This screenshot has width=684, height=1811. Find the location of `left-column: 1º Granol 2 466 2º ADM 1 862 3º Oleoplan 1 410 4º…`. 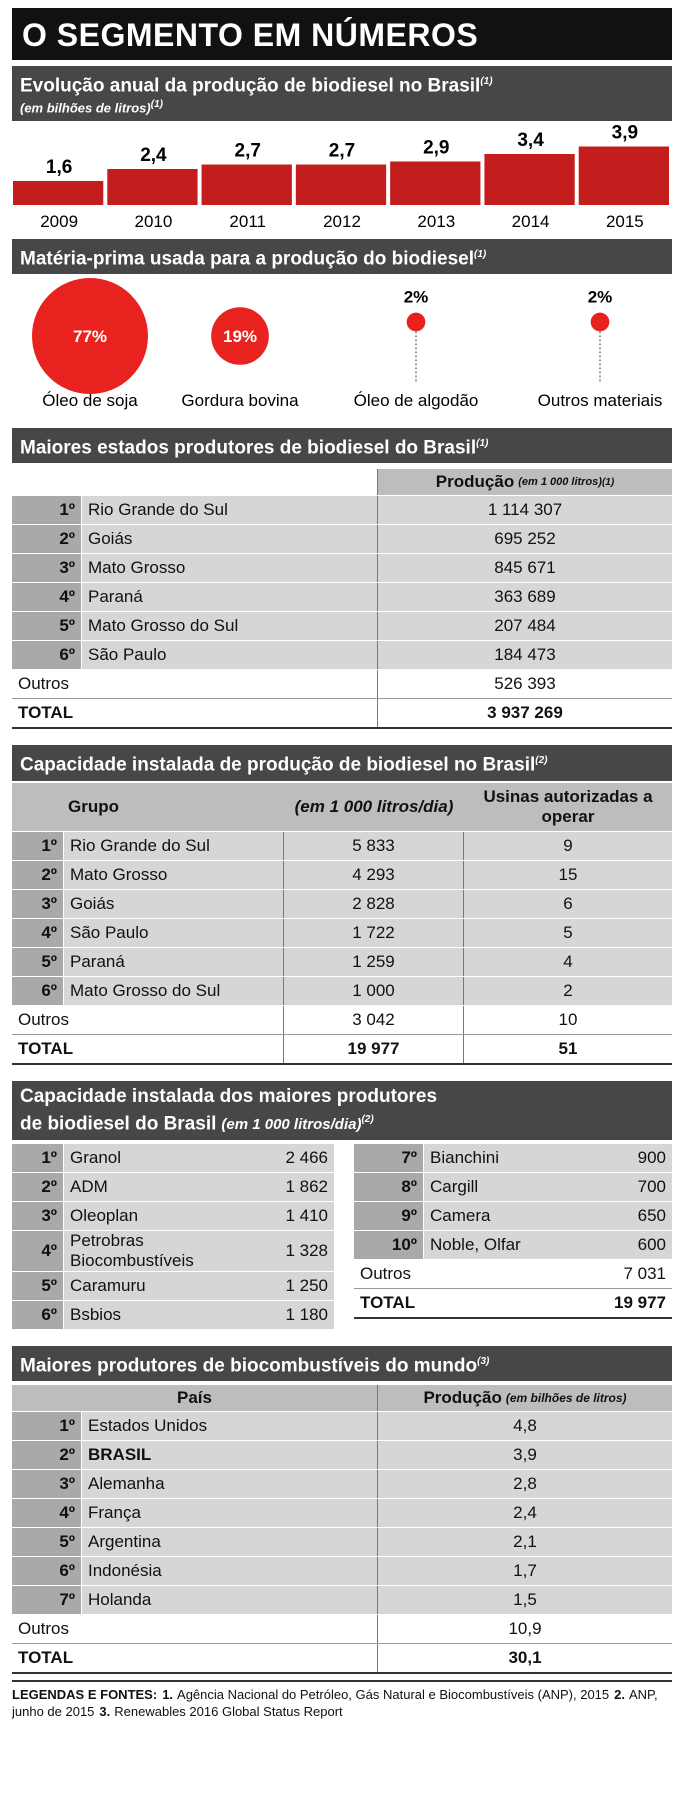

left-column: 1º Granol 2 466 2º ADM 1 862 3º Oleoplan 1 410 4º… is located at coordinates (173, 1236).